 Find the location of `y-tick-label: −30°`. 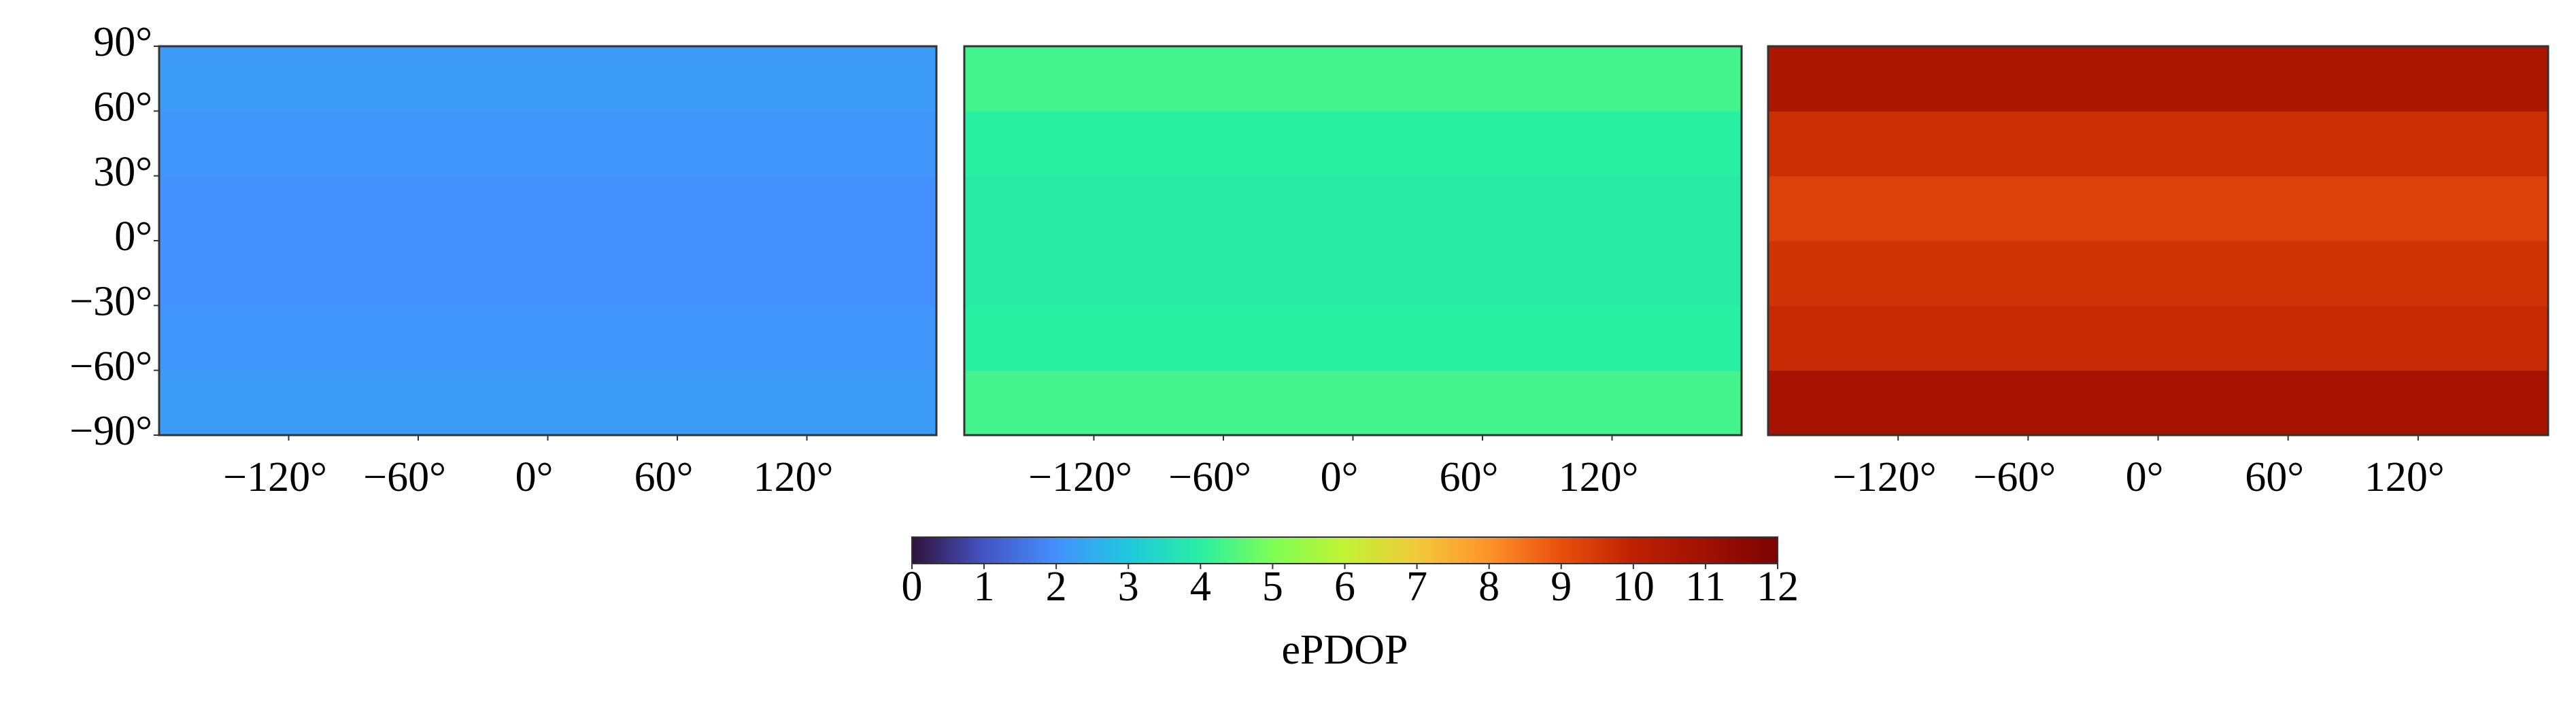

y-tick-label: −30° is located at coordinates (110, 302).